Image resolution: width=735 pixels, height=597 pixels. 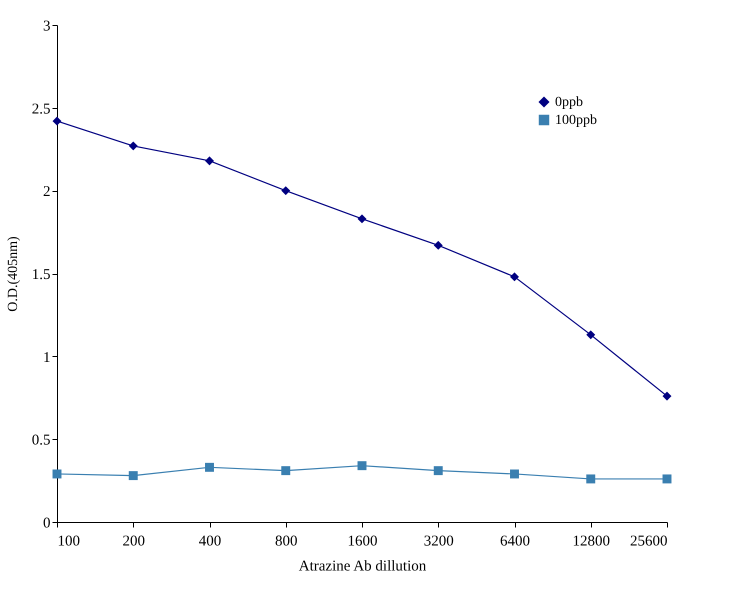 I want to click on legend-label: 0ppb, so click(x=569, y=102).